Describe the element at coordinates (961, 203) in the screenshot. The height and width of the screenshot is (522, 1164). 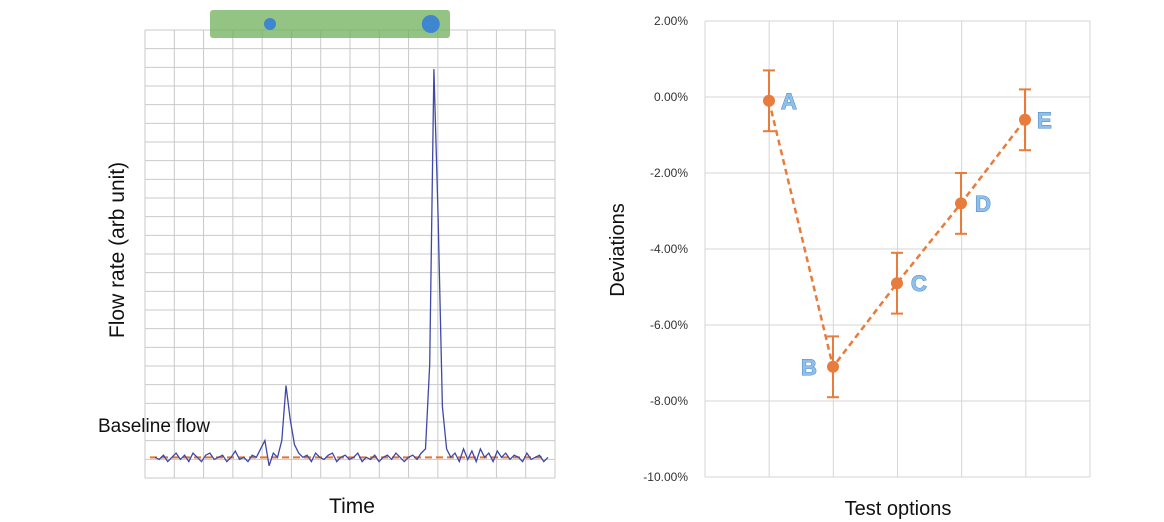
I see `data-point-d` at that location.